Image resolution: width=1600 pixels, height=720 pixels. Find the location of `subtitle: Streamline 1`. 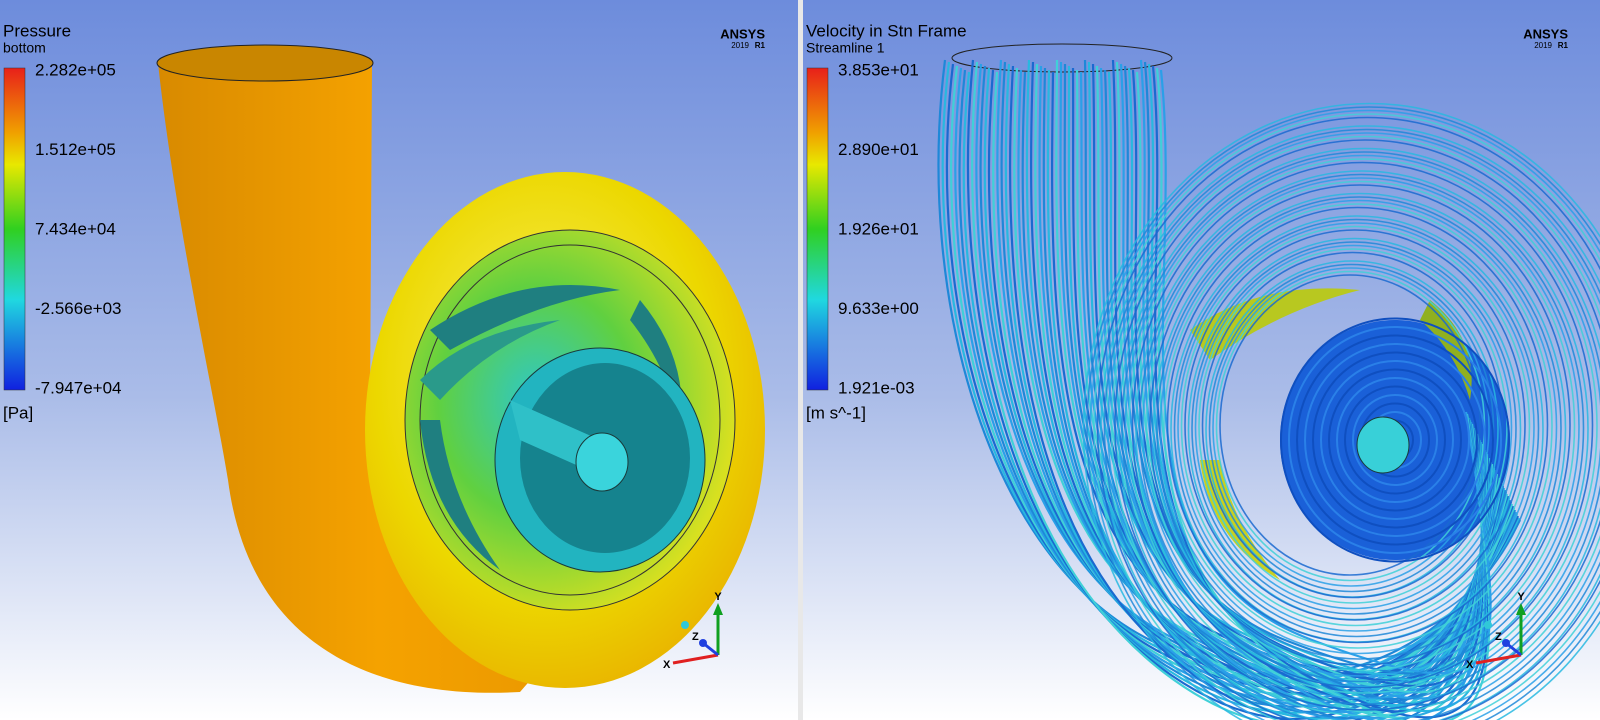

subtitle: Streamline 1 is located at coordinates (845, 48).